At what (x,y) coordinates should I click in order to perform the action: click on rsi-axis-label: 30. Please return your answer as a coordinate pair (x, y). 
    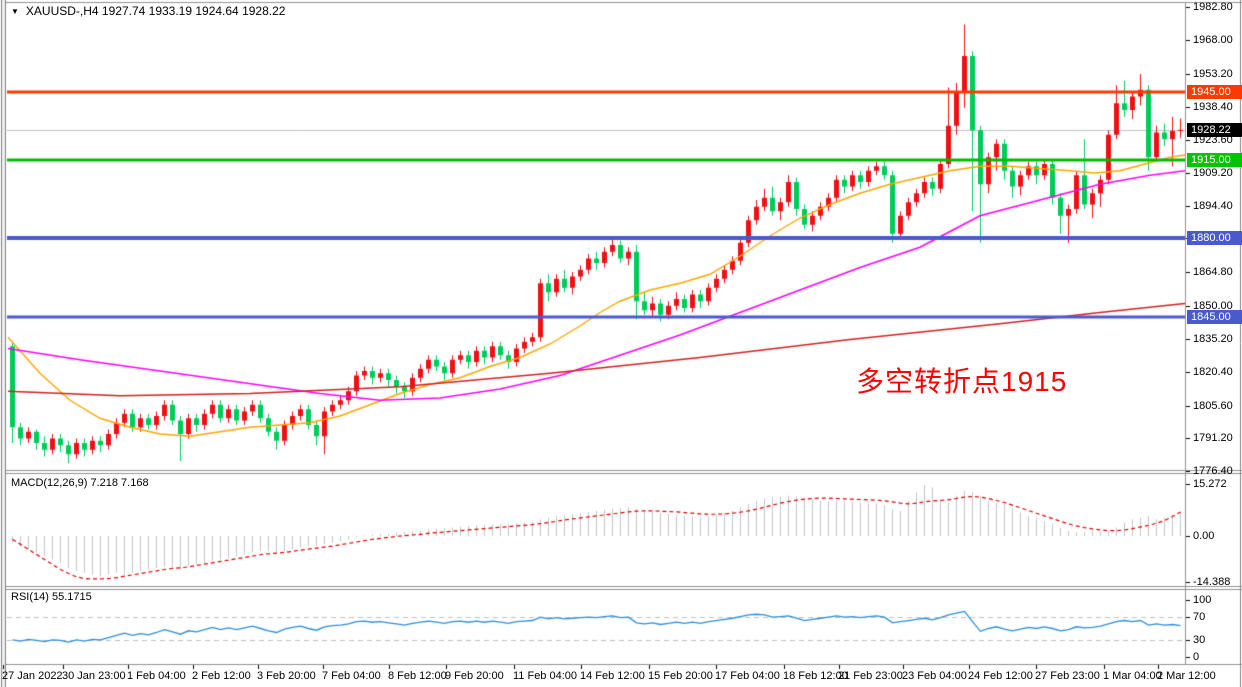
    Looking at the image, I should click on (1199, 640).